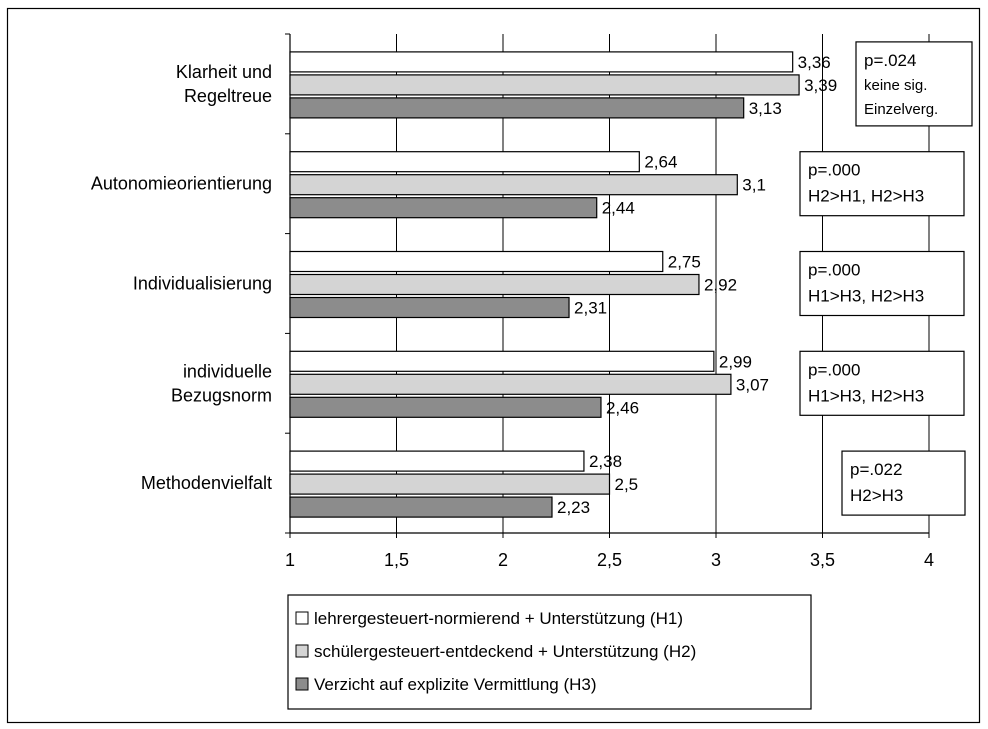  What do you see at coordinates (720, 285) in the screenshot?
I see `data-label: 2,92` at bounding box center [720, 285].